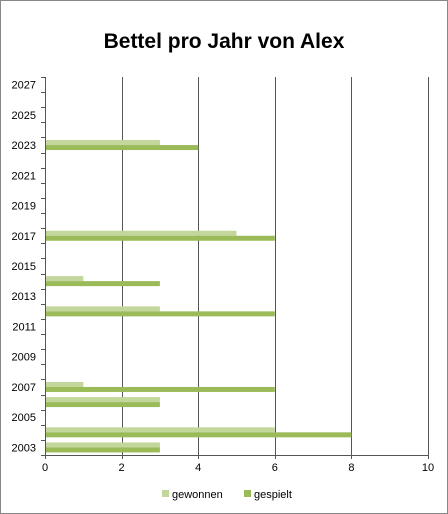 The image size is (448, 514). Describe the element at coordinates (160, 238) in the screenshot. I see `bar-gespielt-2017` at that location.